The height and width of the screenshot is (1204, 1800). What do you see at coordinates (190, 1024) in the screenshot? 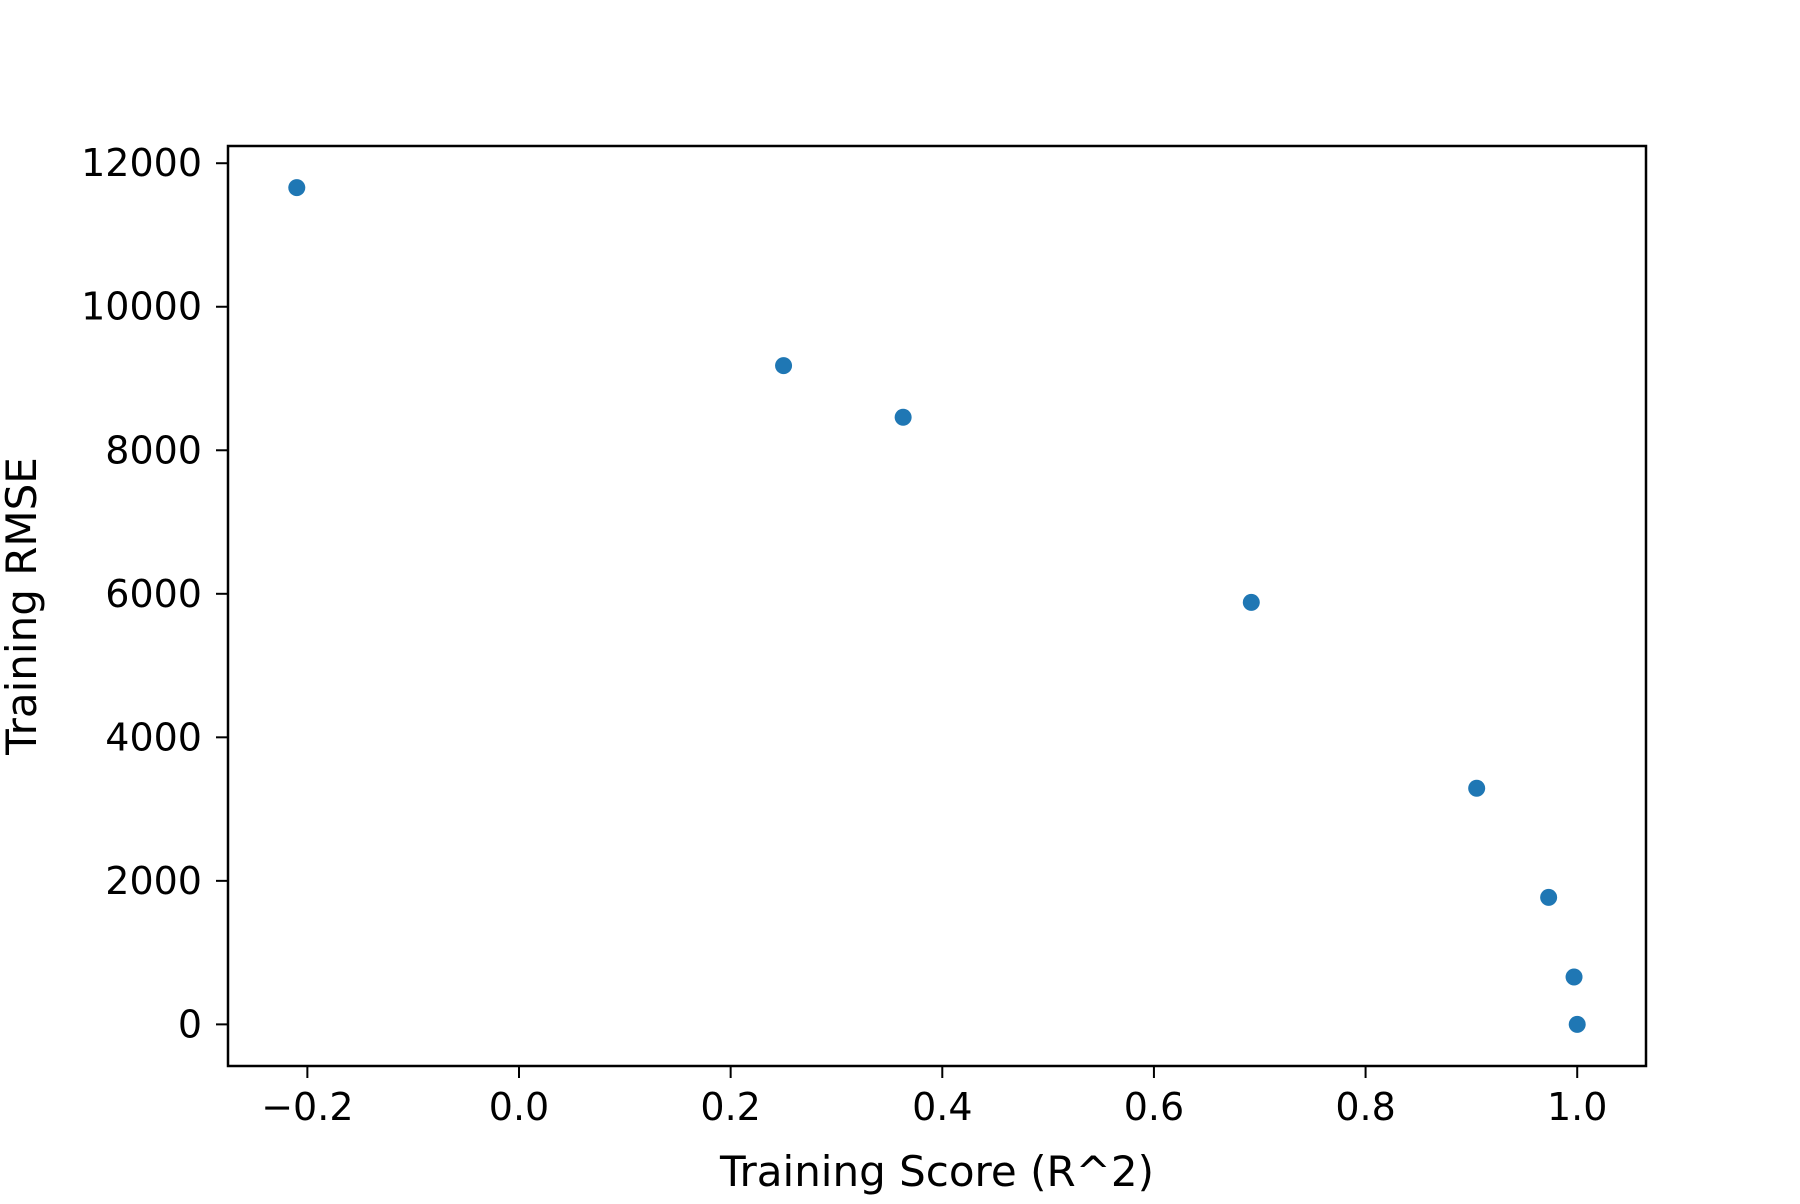
I see `y-tick-label: 0` at bounding box center [190, 1024].